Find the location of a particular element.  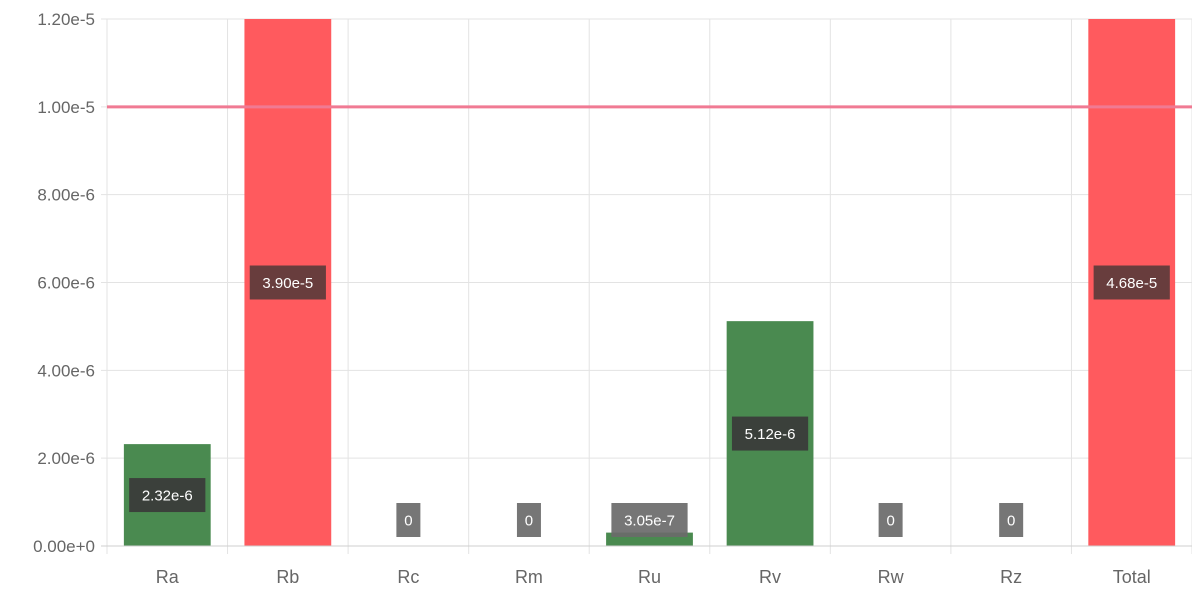

value-label-text: 2.32e-6 is located at coordinates (167, 496).